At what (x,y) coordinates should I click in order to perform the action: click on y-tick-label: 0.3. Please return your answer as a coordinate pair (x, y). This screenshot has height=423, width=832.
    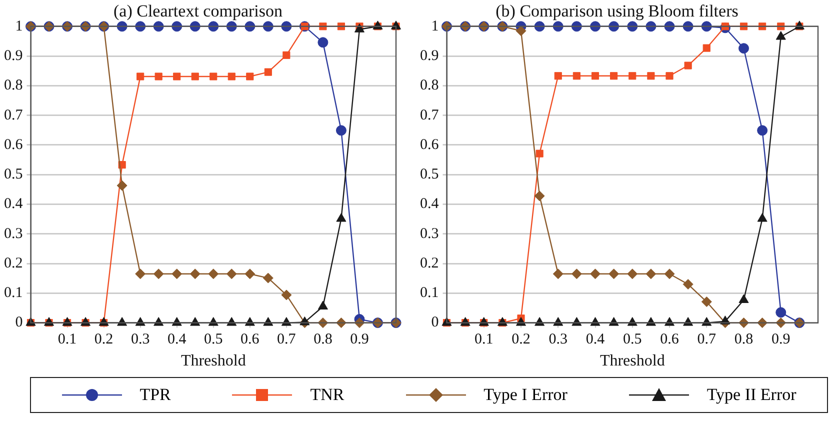
    Looking at the image, I should click on (13, 234).